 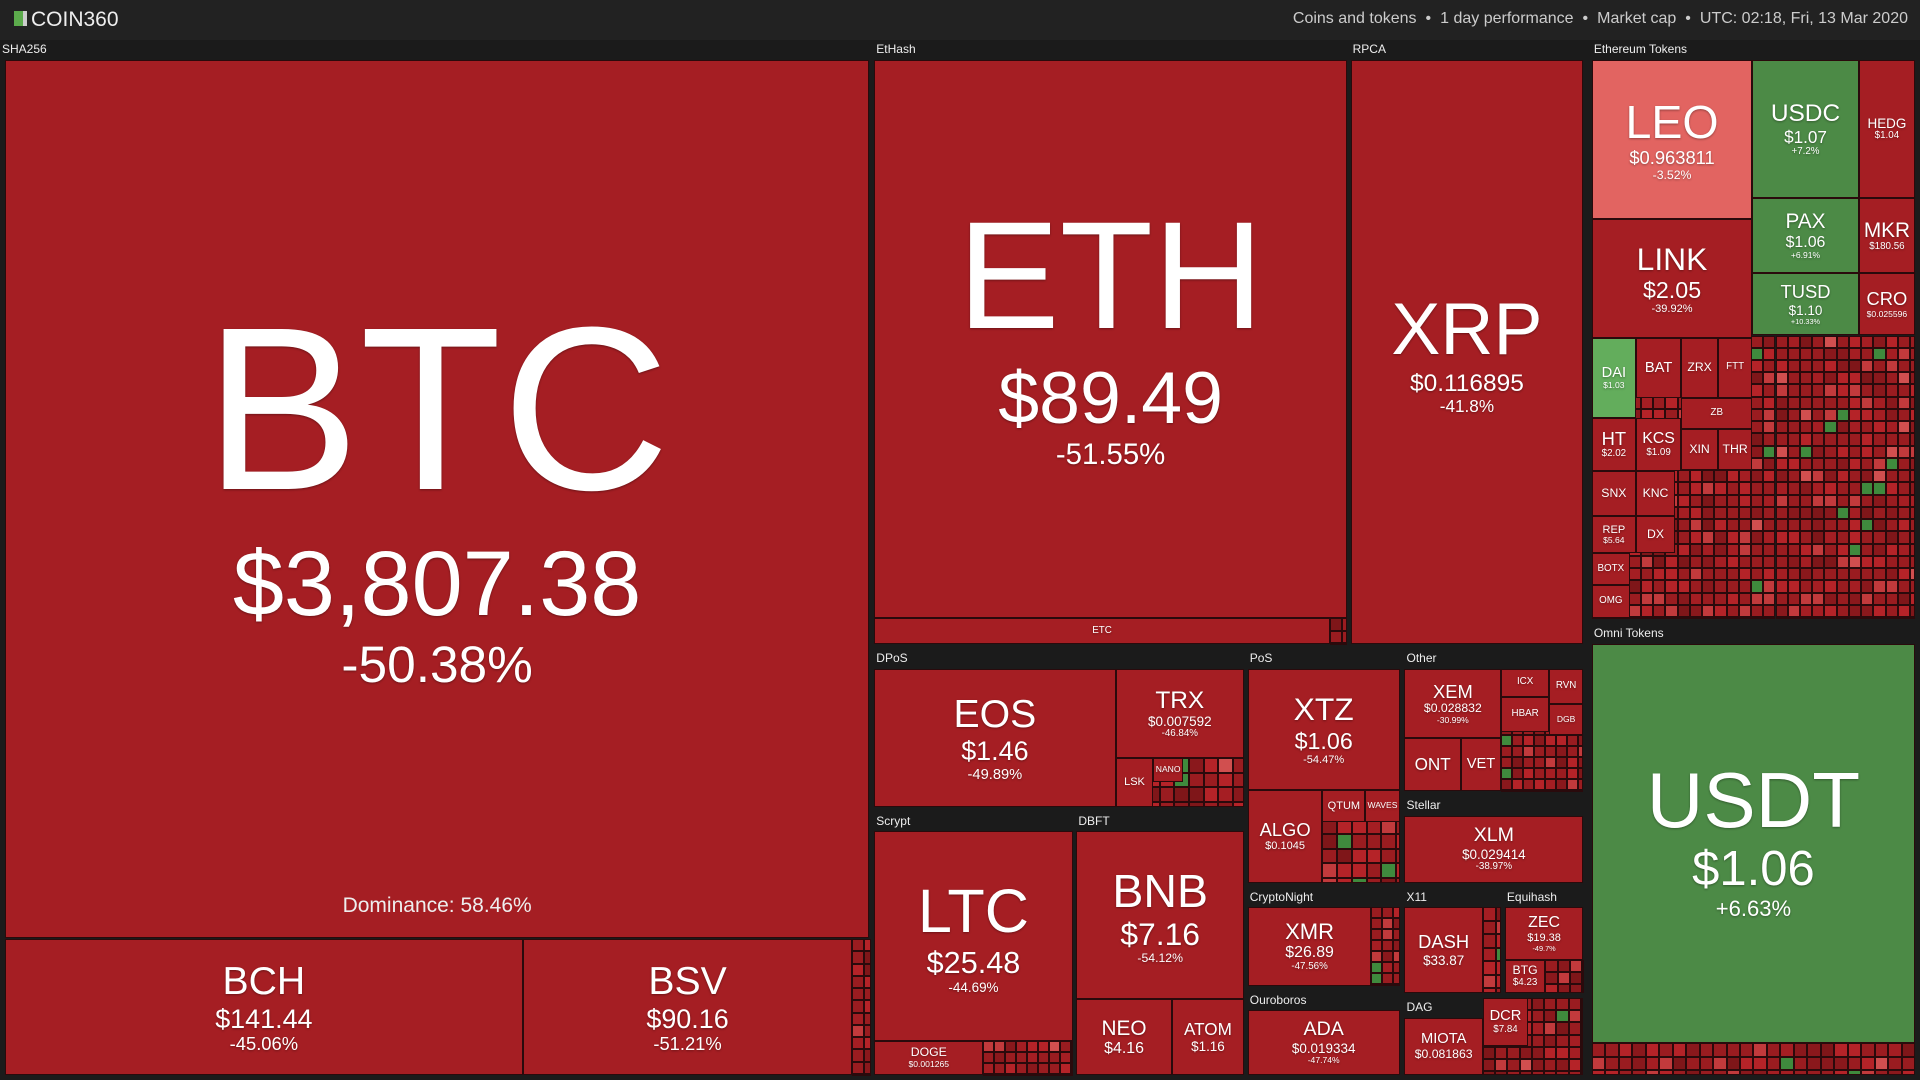 I want to click on coin-tile: XEM $0.028832 -30.99%, so click(x=1453, y=703).